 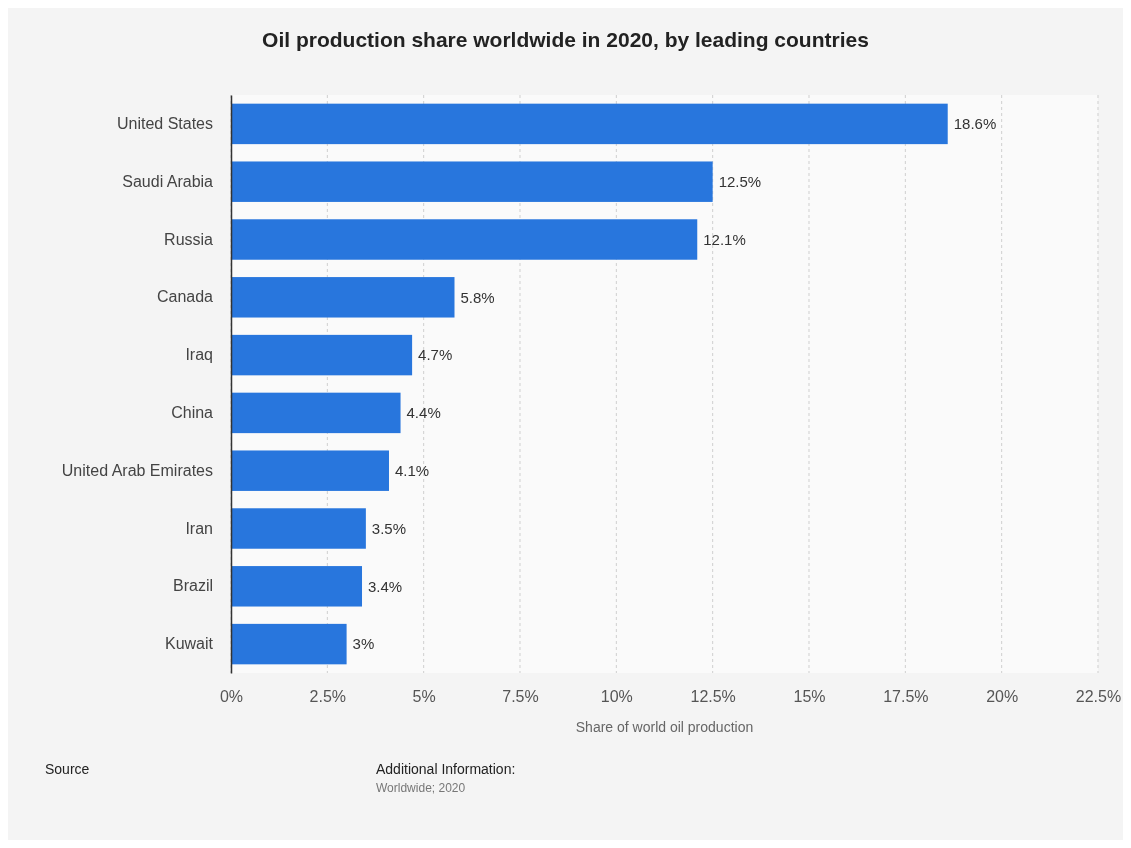 What do you see at coordinates (185, 297) in the screenshot?
I see `y-tick-label: Canada` at bounding box center [185, 297].